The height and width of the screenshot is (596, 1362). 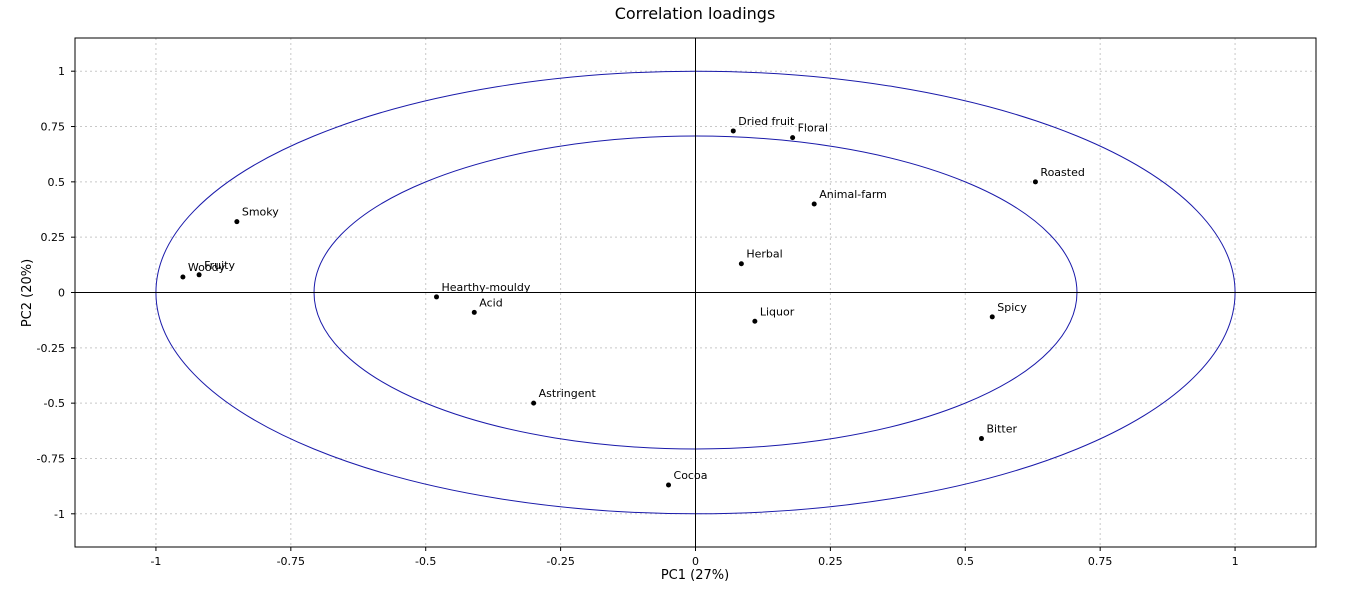 I want to click on y-axis-ticks: -1 -0.75 -0.5 -0.25 0 0.25 0.5 0.75 1, so click(x=56, y=293).